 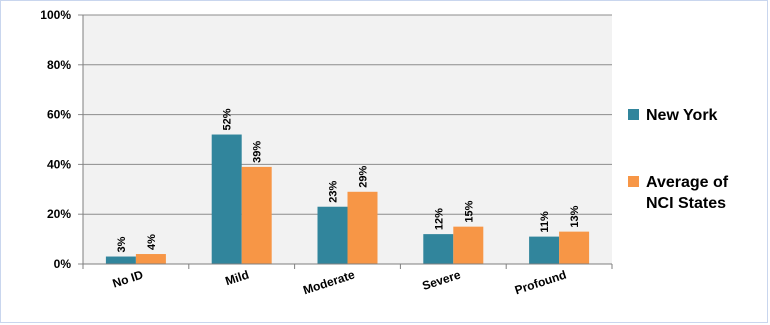 I want to click on legend-label: NCI States, so click(x=686, y=203).